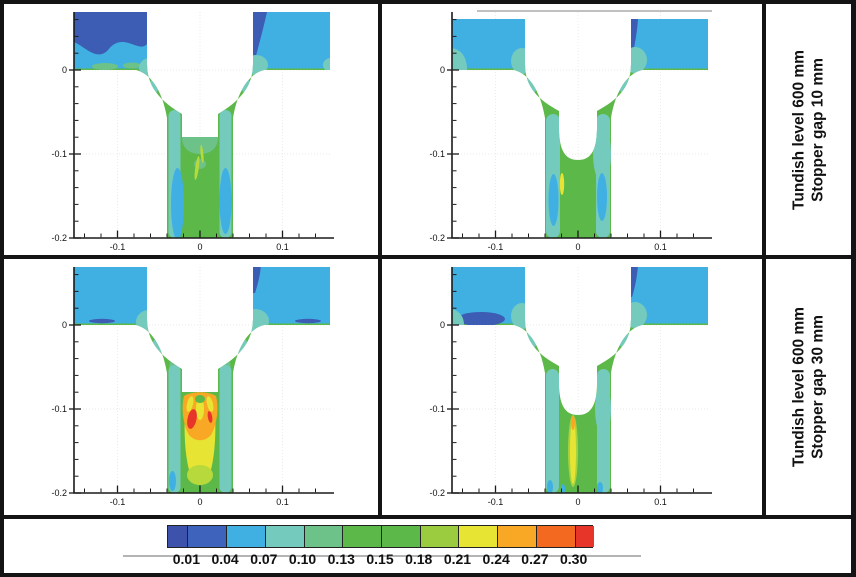 The image size is (856, 577). I want to click on contour-plot-bottom-left: -0.1 0 0.1 0 -0.1 -0.2, so click(192, 387).